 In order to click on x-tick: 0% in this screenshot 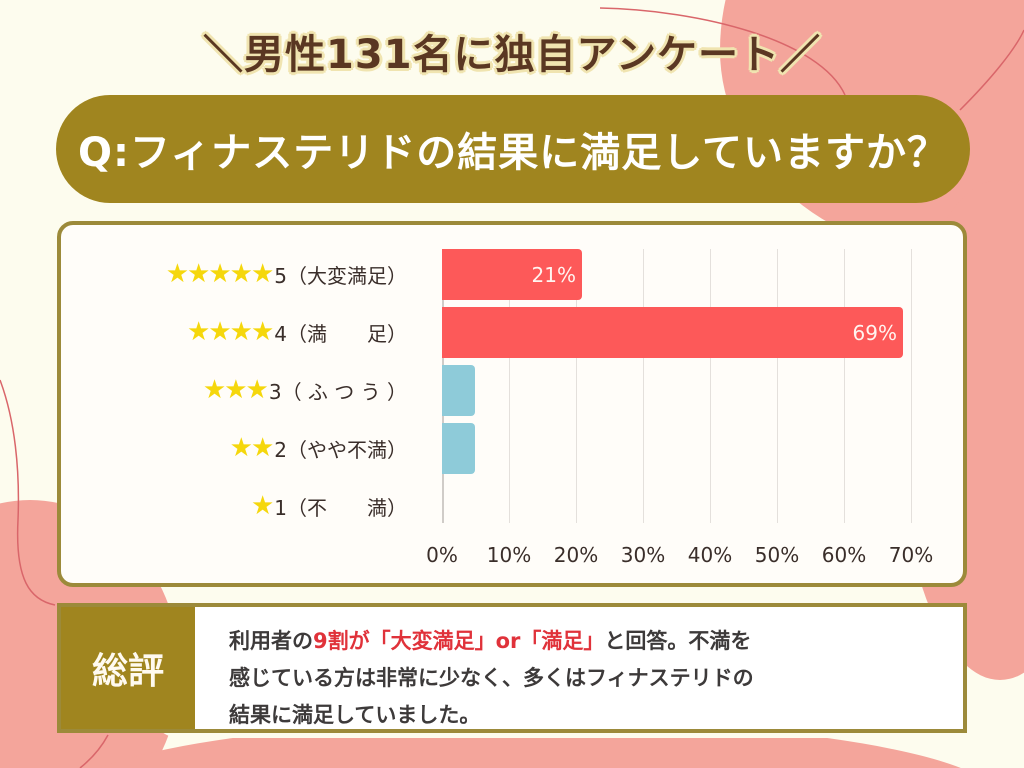, I will do `click(442, 555)`.